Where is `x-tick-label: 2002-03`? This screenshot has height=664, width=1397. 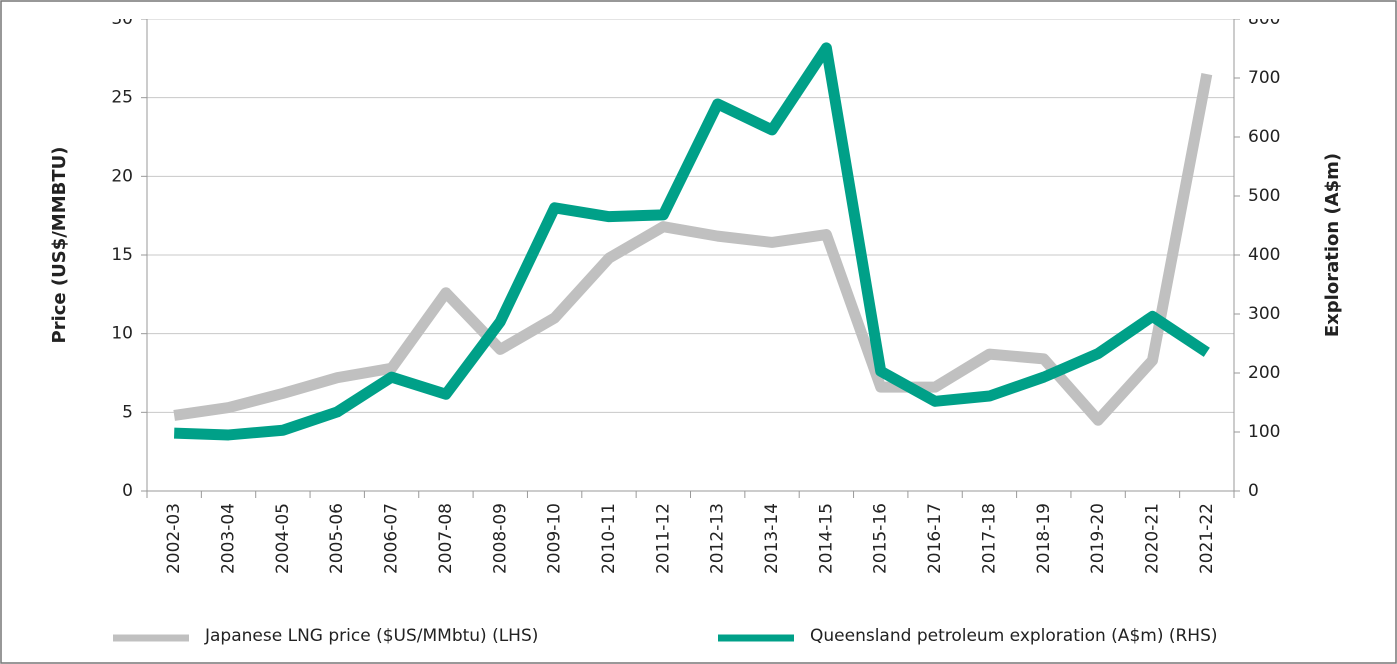 x-tick-label: 2002-03 is located at coordinates (174, 538).